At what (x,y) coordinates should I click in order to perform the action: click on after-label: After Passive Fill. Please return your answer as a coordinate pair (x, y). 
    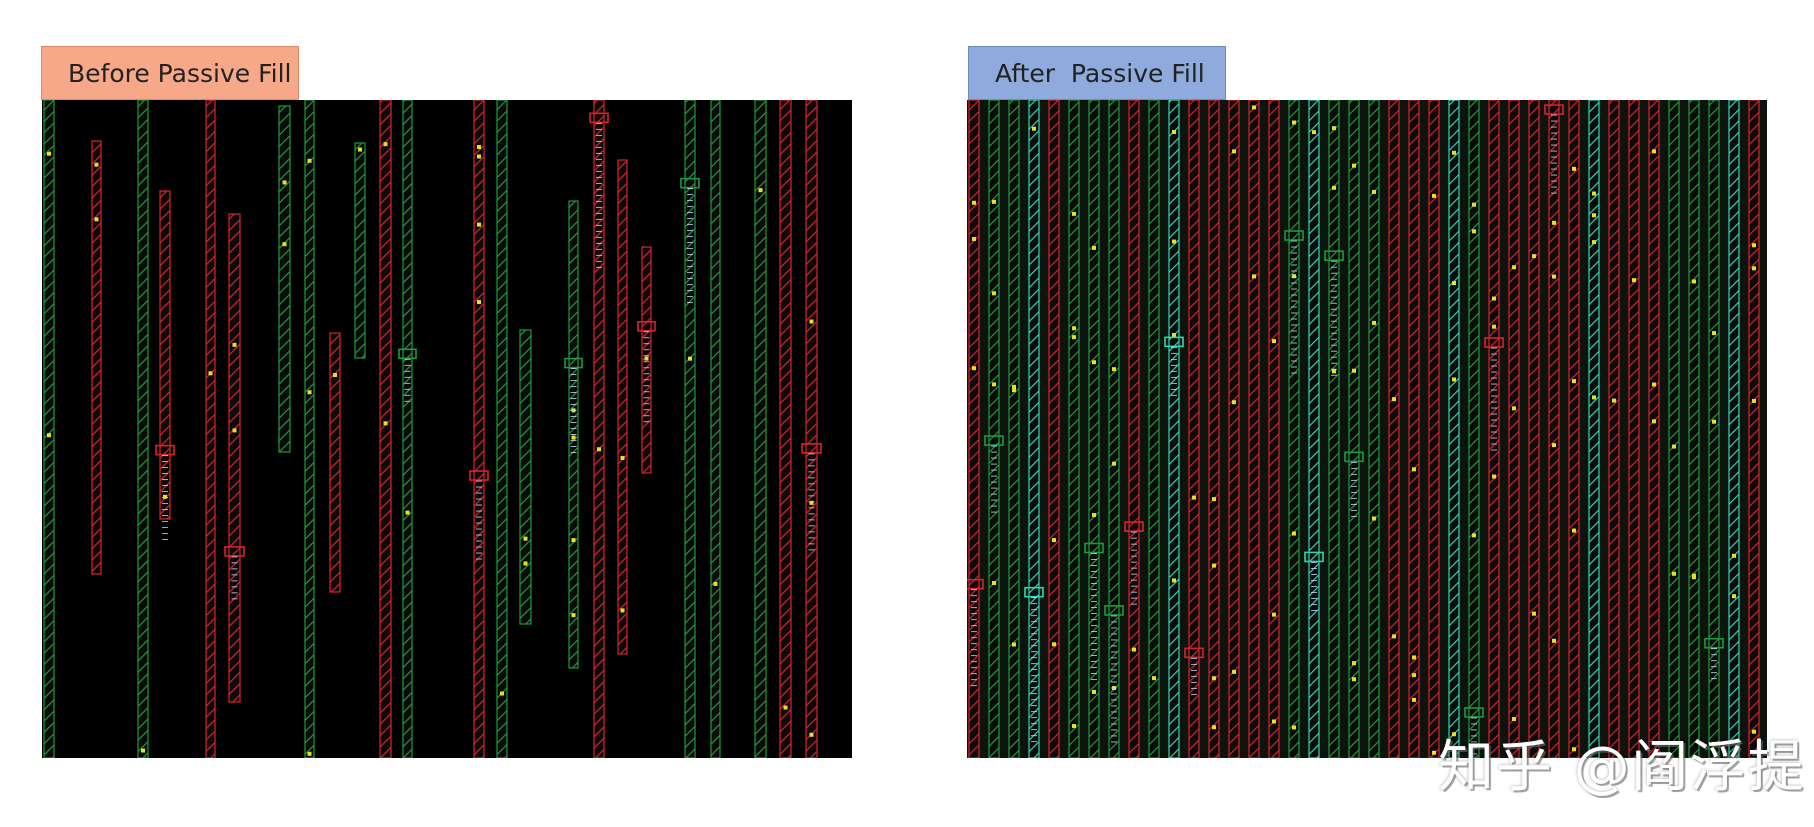
    Looking at the image, I should click on (1097, 73).